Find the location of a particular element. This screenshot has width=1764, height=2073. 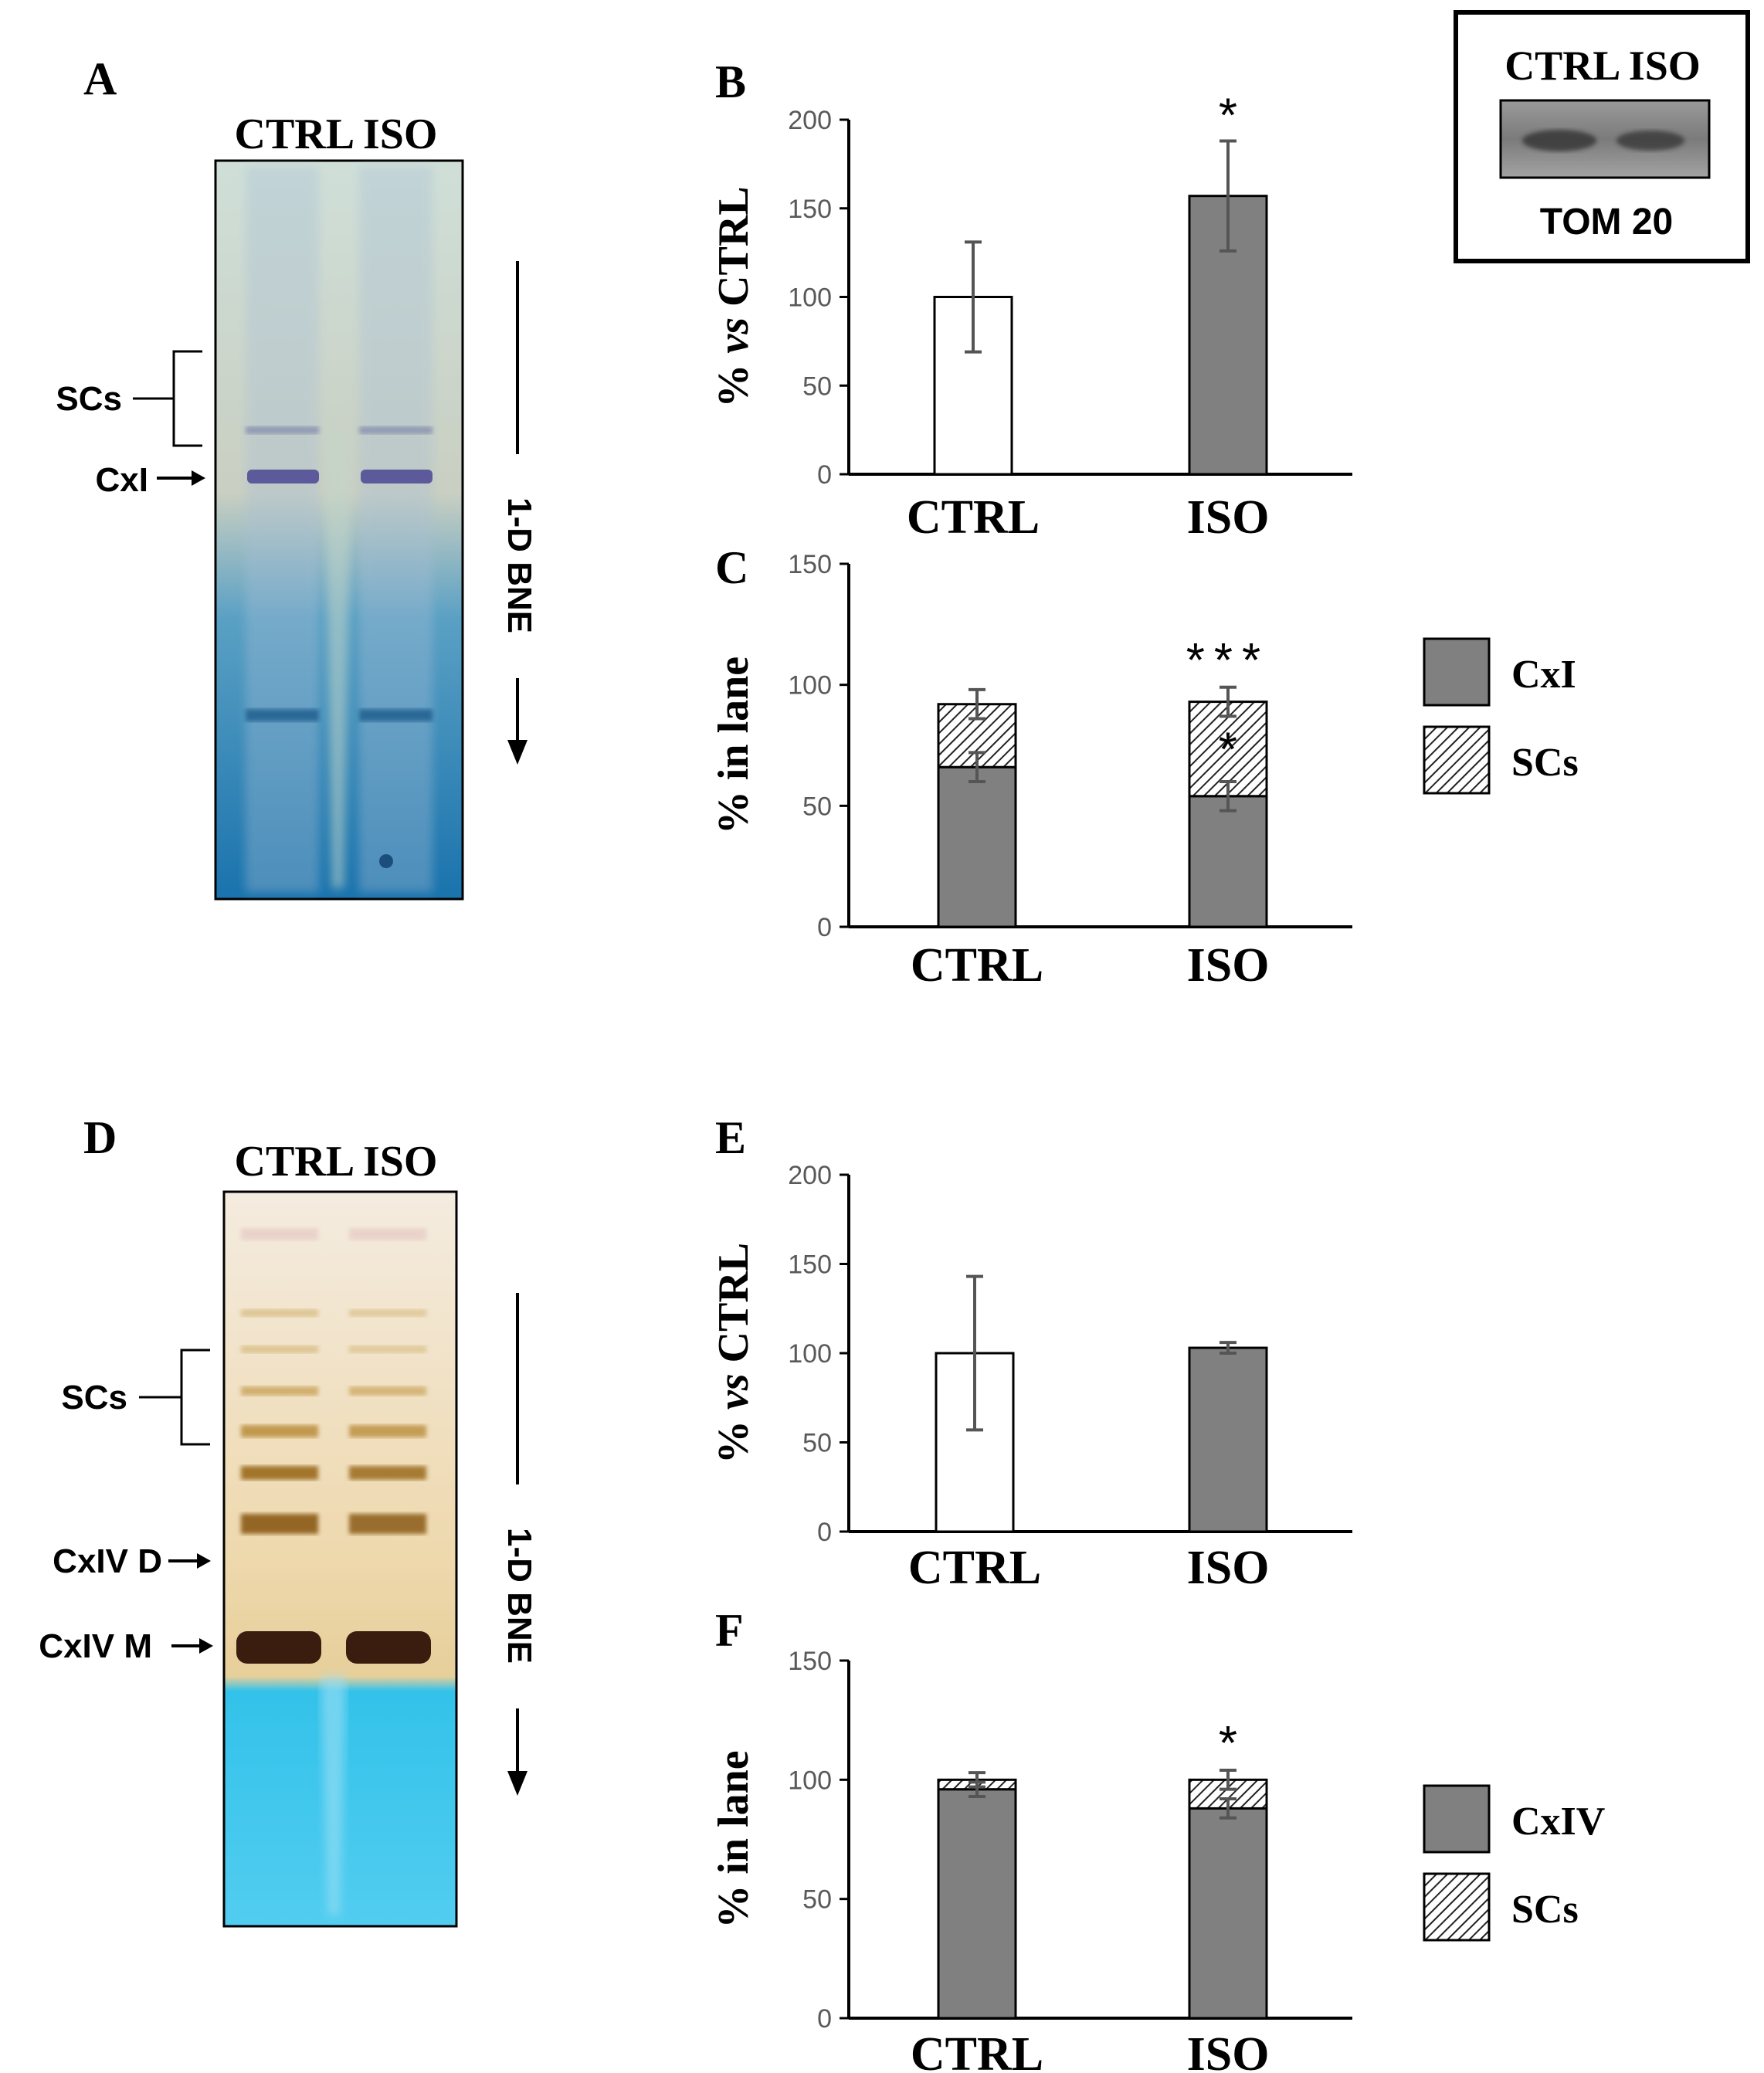

chart-e-x-tick-label: CTRL is located at coordinates (974, 1568).